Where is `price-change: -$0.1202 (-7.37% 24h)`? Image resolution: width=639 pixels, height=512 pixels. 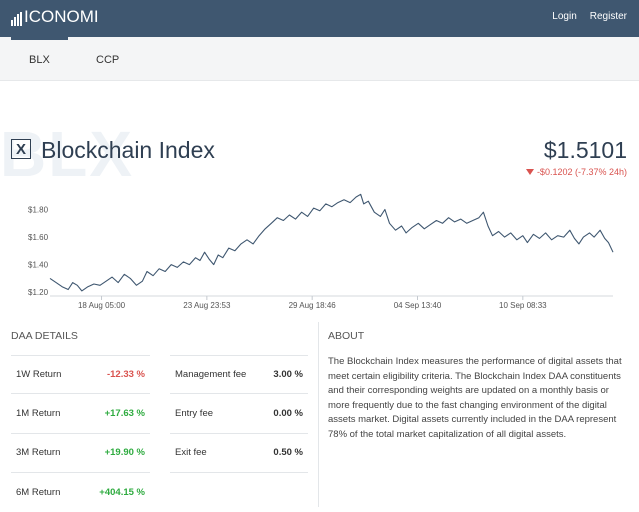 price-change: -$0.1202 (-7.37% 24h) is located at coordinates (576, 172).